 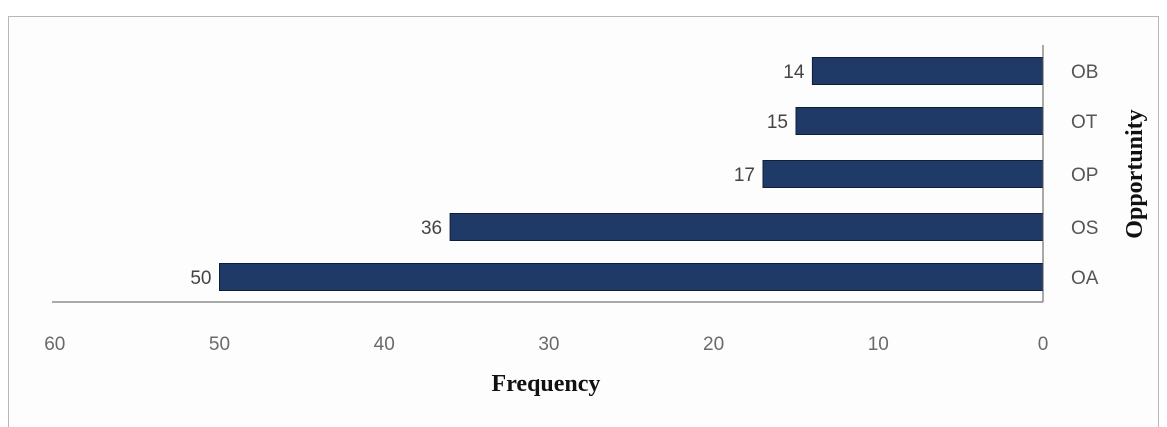 What do you see at coordinates (54, 344) in the screenshot?
I see `x-tick-label: 60` at bounding box center [54, 344].